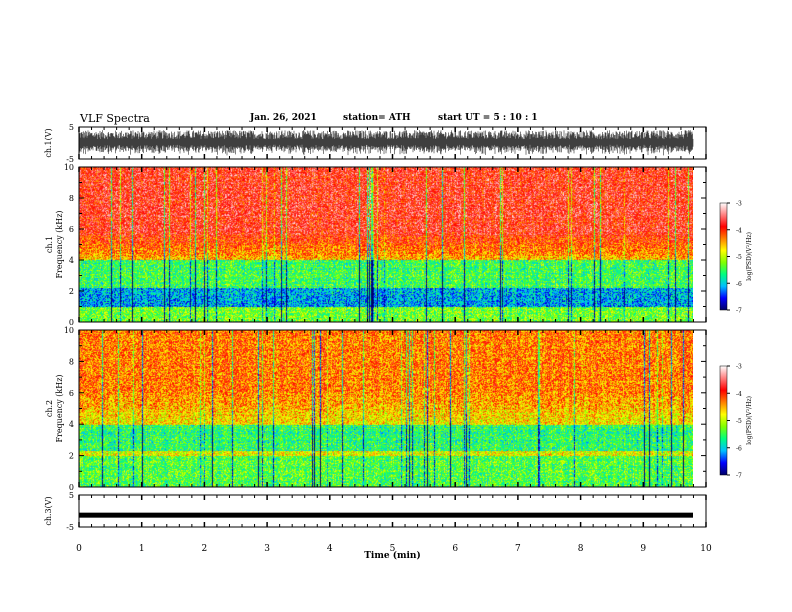 This screenshot has width=792, height=612. I want to click on x-tick-label: 7, so click(518, 549).